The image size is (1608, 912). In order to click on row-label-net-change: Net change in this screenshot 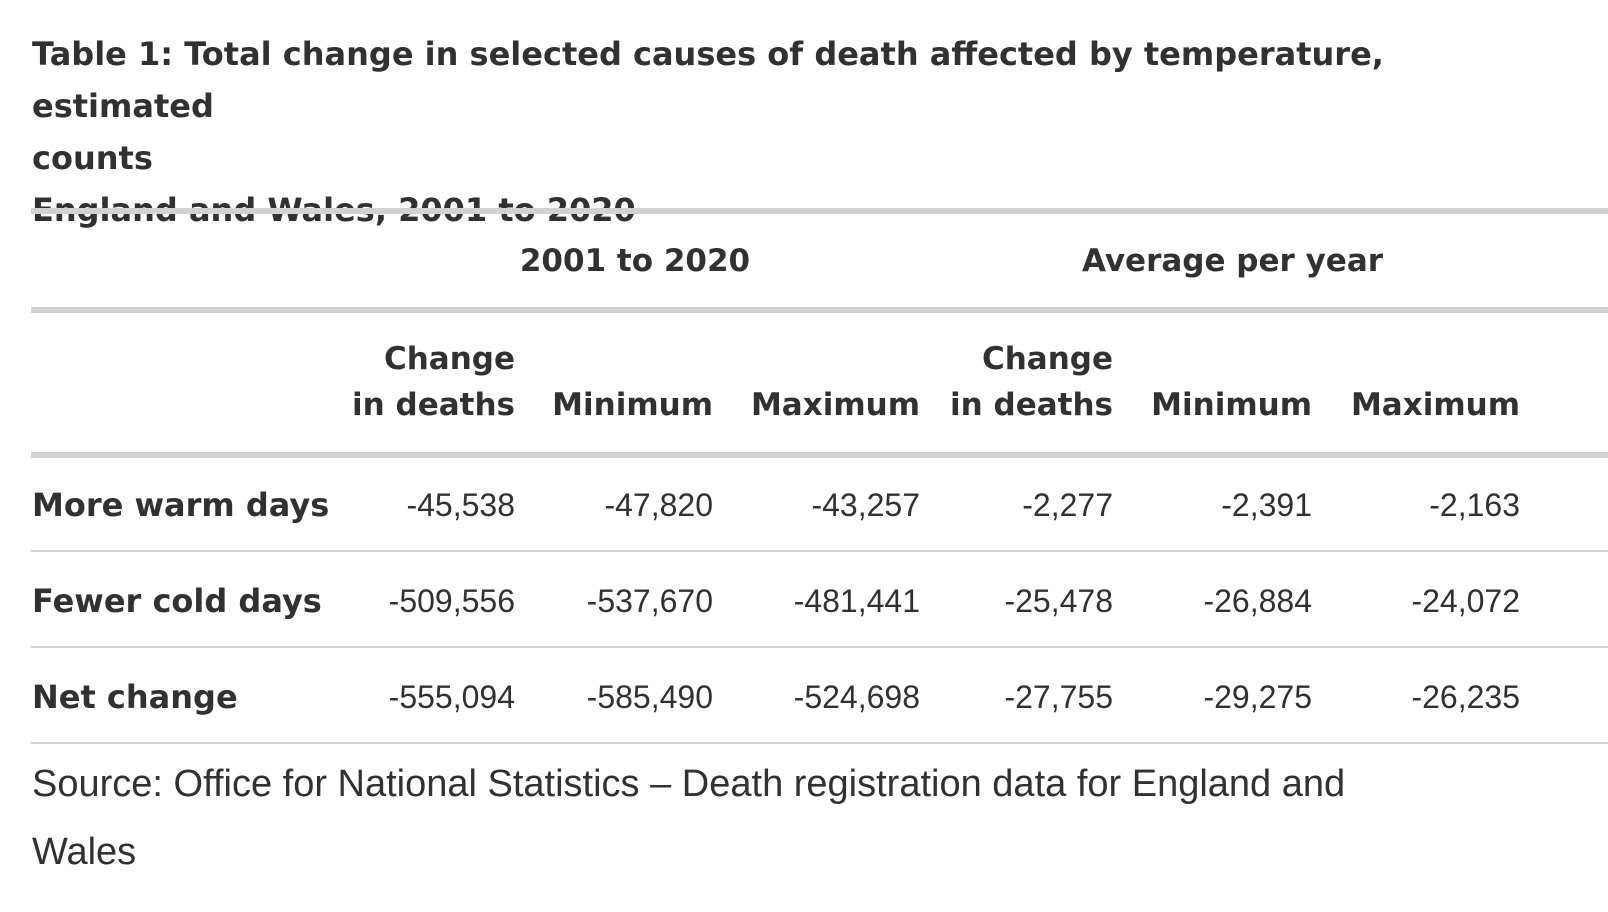, I will do `click(135, 697)`.